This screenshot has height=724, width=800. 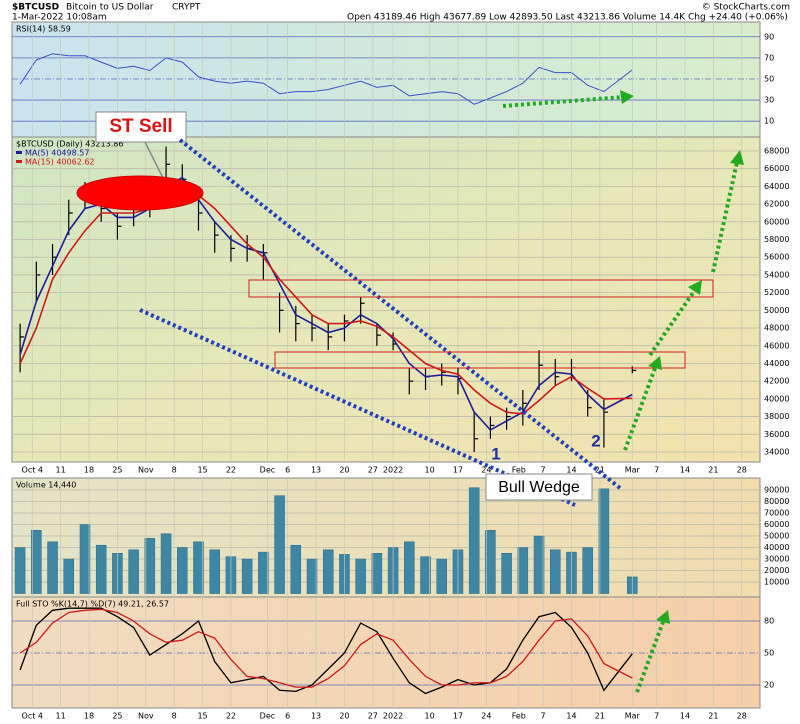 What do you see at coordinates (776, 221) in the screenshot?
I see `y-tick-label: 60000` at bounding box center [776, 221].